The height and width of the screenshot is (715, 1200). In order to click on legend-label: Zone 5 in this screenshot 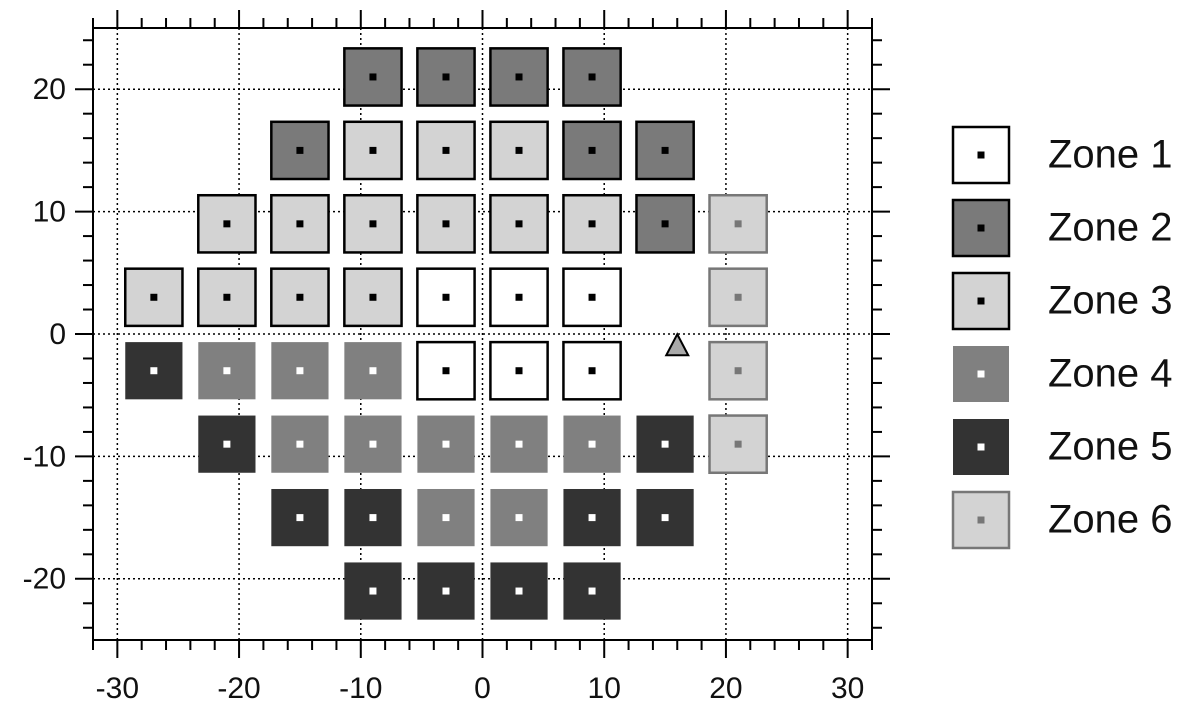, I will do `click(1110, 447)`.